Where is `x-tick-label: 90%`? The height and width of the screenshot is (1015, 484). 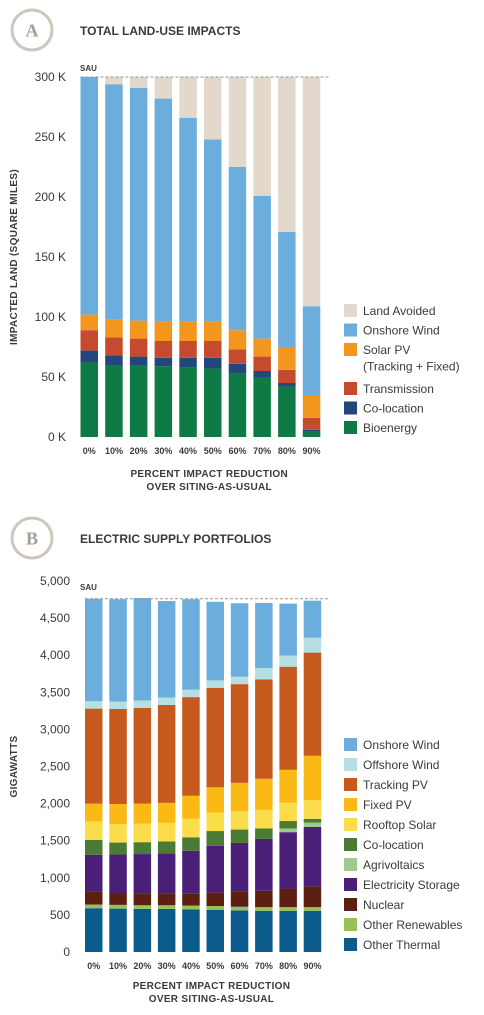 x-tick-label: 90% is located at coordinates (312, 966).